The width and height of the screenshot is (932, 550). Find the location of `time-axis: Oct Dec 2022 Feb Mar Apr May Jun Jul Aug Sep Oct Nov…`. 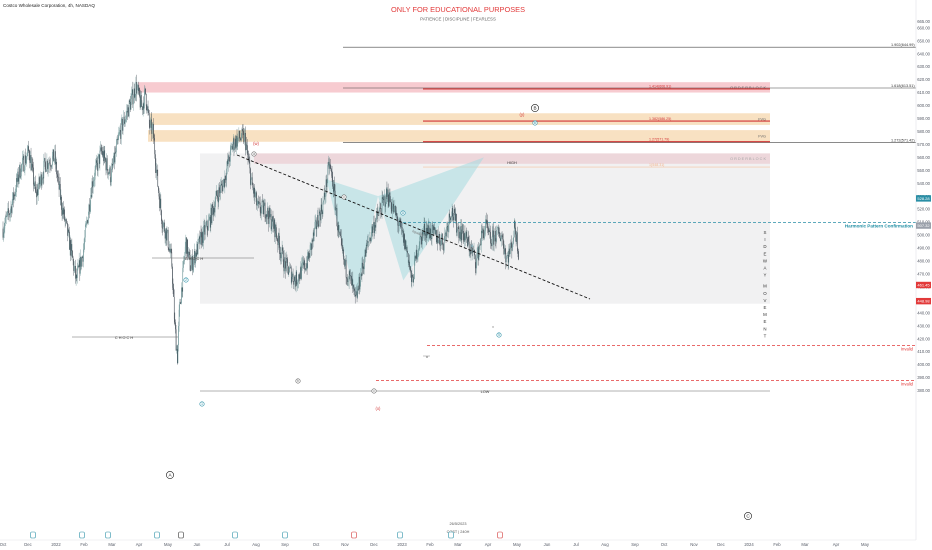

time-axis: Oct Dec 2022 Feb Mar Apr May Jun Jul Aug Sep Oct Nov… is located at coordinates (458, 539).